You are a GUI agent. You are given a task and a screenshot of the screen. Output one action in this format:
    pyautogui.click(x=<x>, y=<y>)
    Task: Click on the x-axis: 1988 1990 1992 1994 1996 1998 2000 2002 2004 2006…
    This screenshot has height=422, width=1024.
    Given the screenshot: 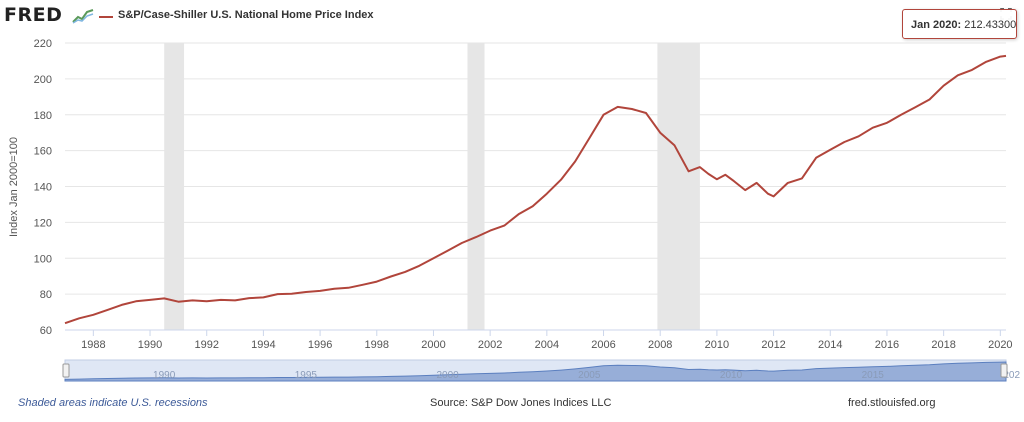 What is the action you would take?
    pyautogui.click(x=547, y=340)
    